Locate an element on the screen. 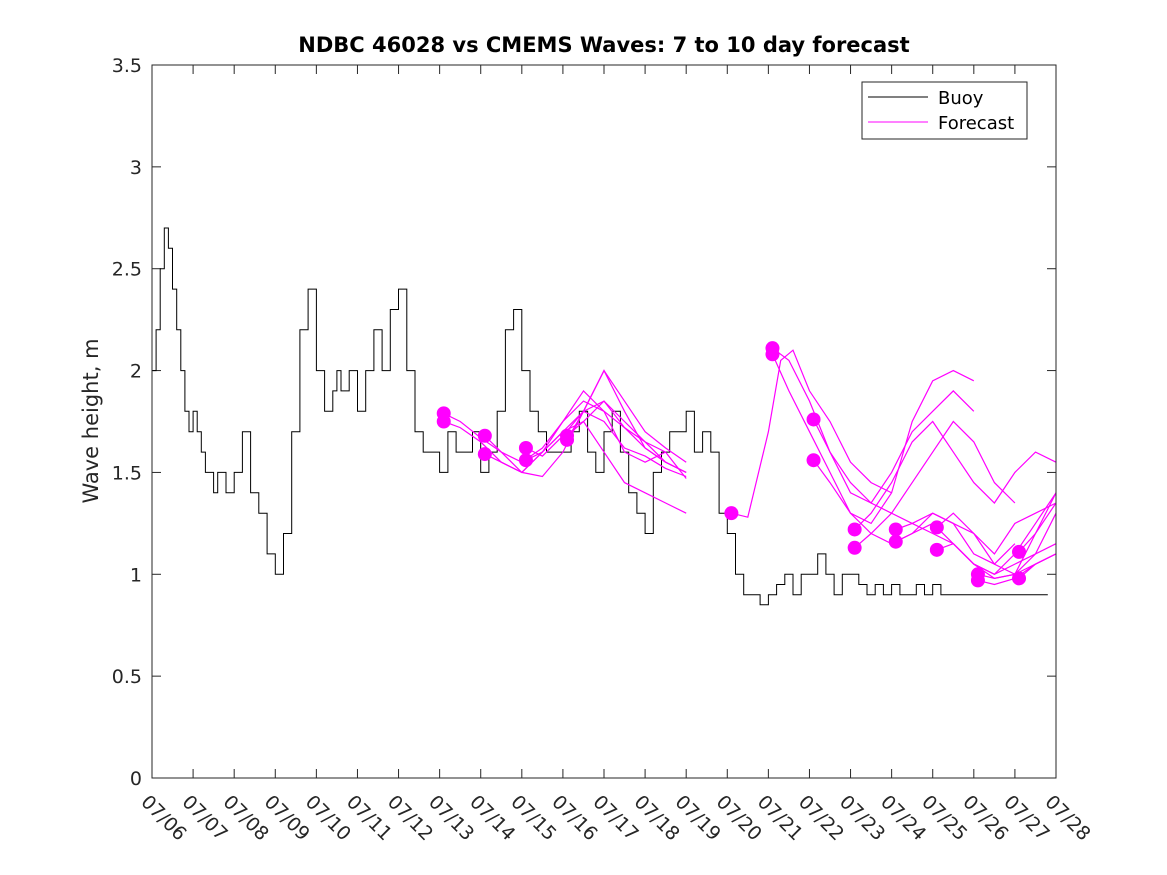 The image size is (1167, 875). y-tick-label: 1.5 is located at coordinates (127, 473).